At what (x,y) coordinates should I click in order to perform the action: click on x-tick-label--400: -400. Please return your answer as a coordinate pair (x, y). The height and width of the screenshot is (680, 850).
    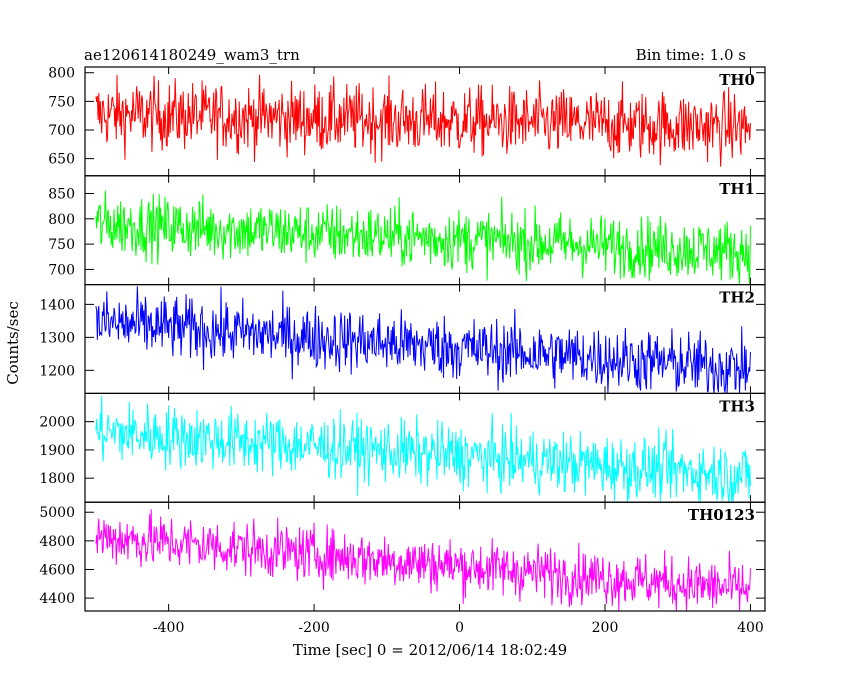
    Looking at the image, I should click on (168, 628).